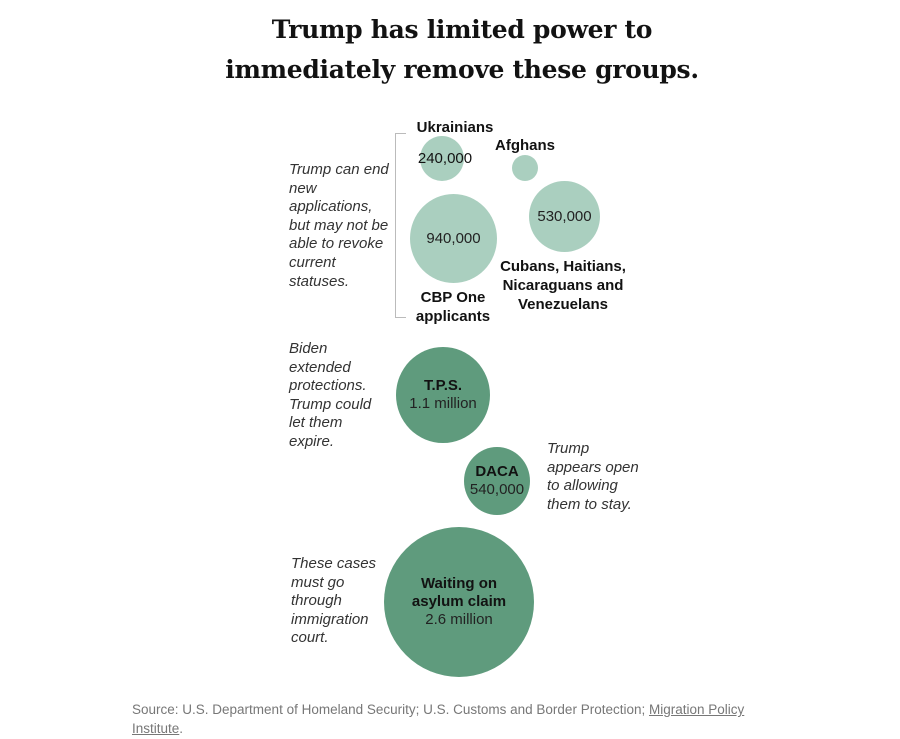 The image size is (900, 739). I want to click on bubble-asylum: Waiting on asylum claim 2.6 million, so click(459, 602).